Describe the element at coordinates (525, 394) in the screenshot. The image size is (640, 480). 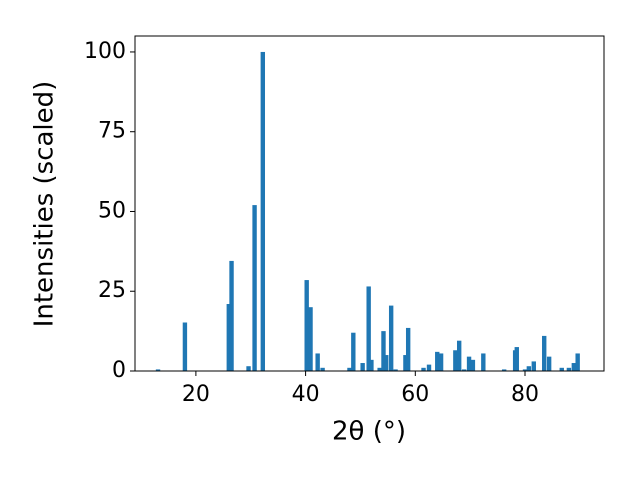
I see `x-tick-label: 80` at that location.